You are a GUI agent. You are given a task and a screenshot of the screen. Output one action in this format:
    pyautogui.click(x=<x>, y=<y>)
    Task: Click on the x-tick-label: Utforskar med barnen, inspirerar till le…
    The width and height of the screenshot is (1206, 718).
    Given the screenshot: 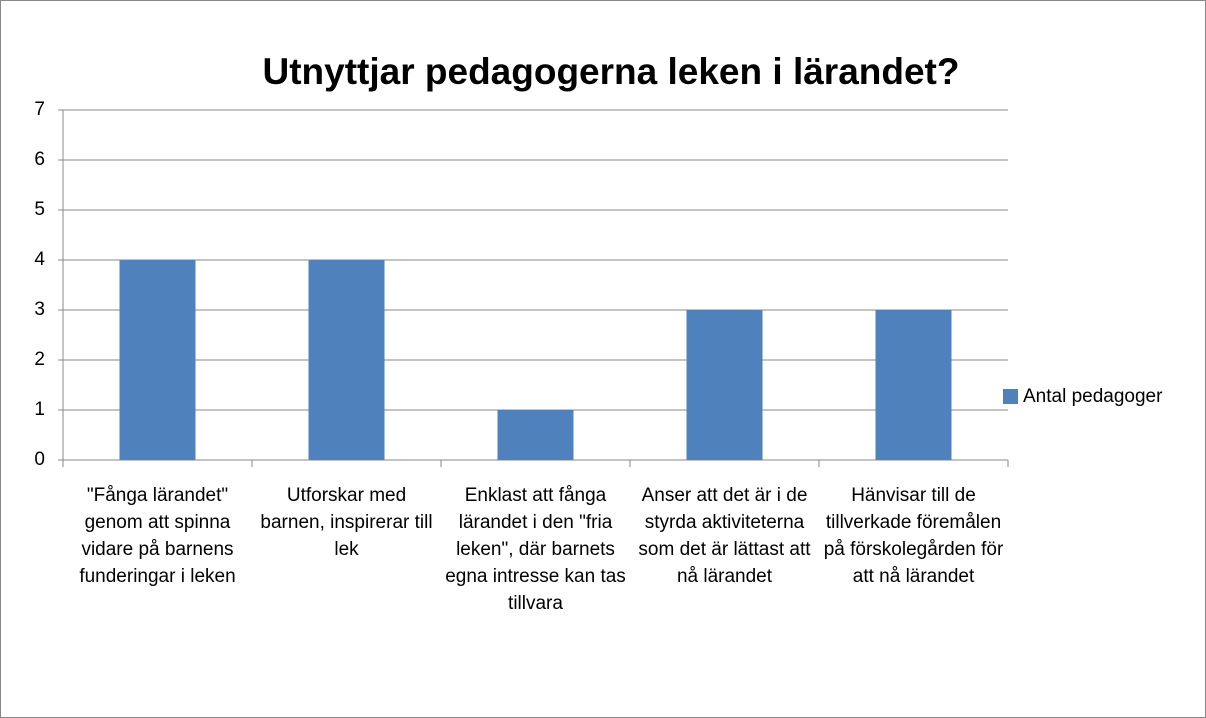 What is the action you would take?
    pyautogui.click(x=346, y=522)
    